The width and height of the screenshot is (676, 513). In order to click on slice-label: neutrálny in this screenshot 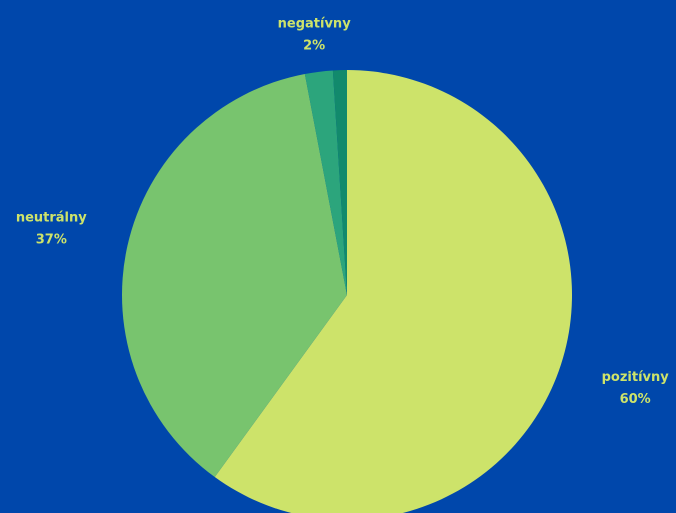, I will do `click(51, 217)`.